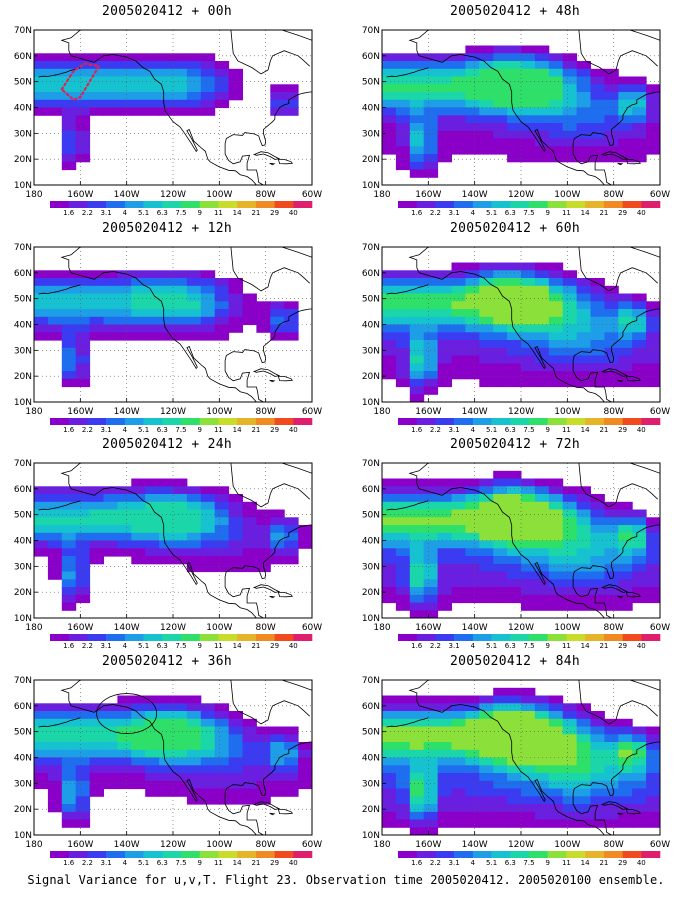  What do you see at coordinates (515, 228) in the screenshot?
I see `panel-title: 2005020412 + 60h` at bounding box center [515, 228].